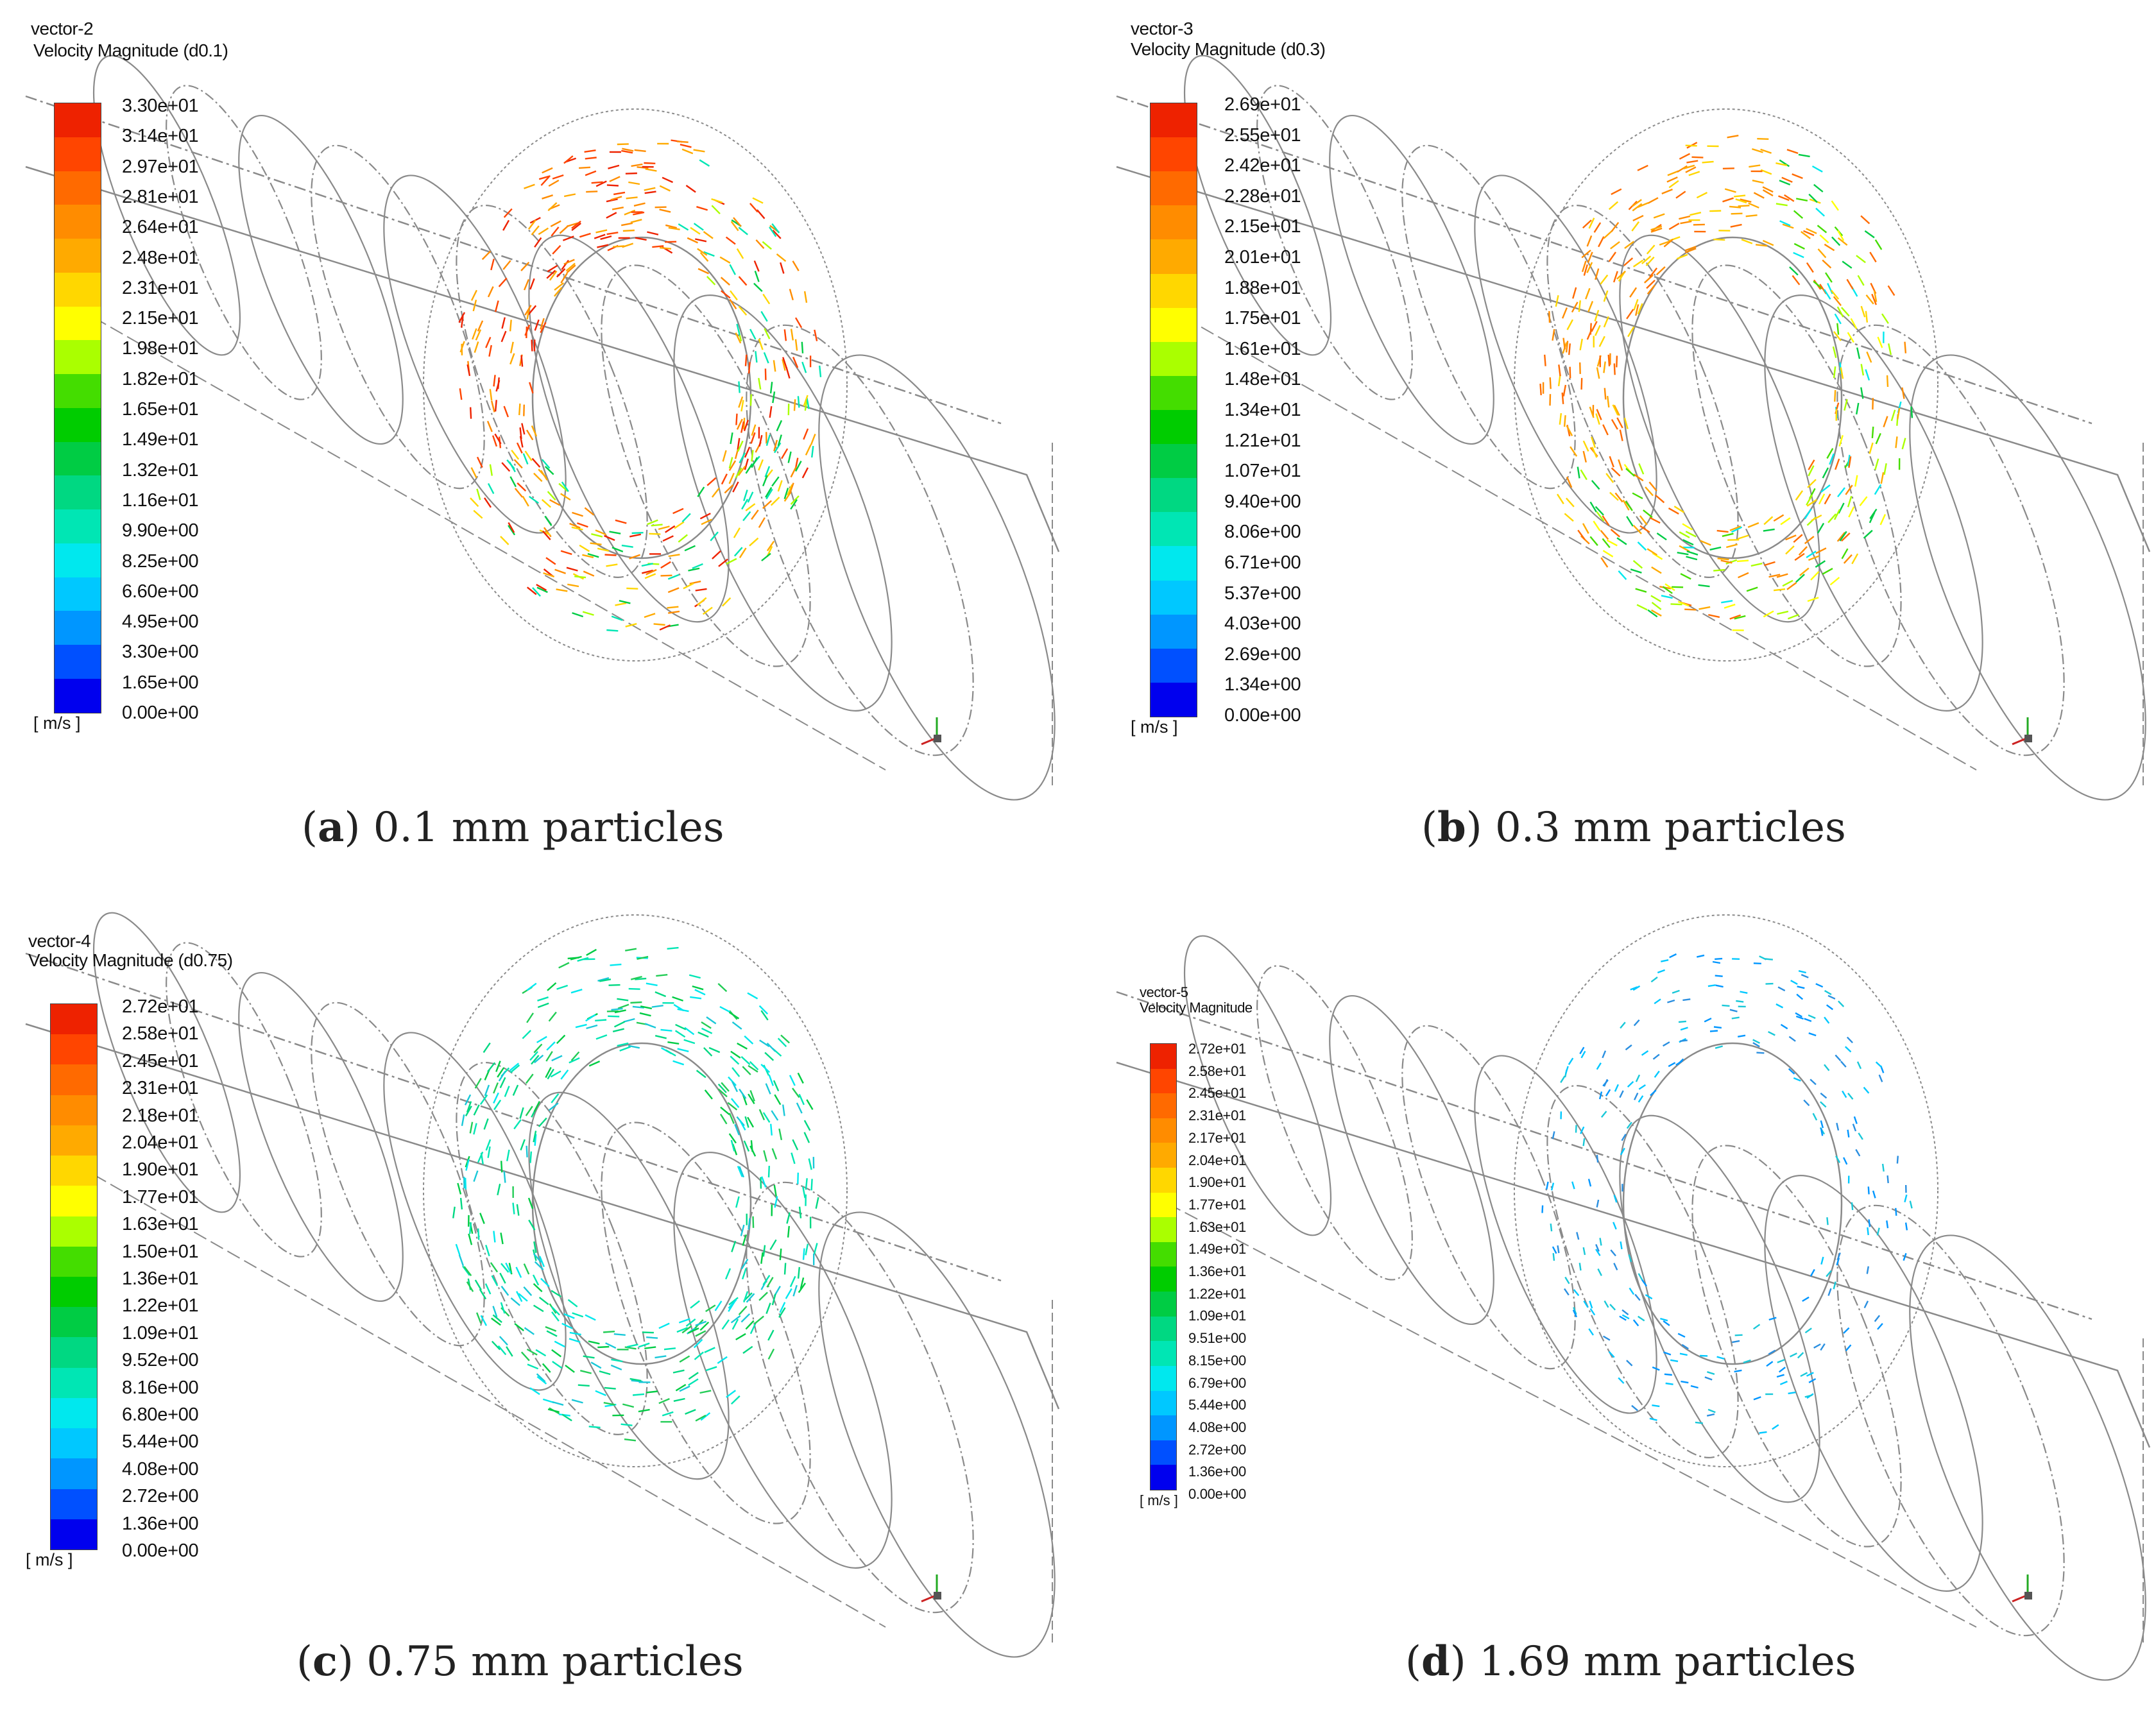  What do you see at coordinates (1217, 1160) in the screenshot?
I see `legend-tick-label: 2.04e+01` at bounding box center [1217, 1160].